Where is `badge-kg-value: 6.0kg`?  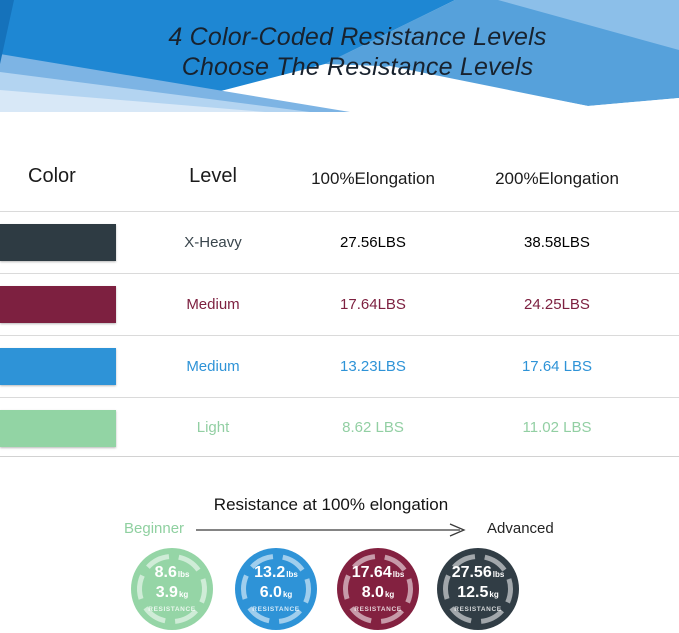 badge-kg-value: 6.0kg is located at coordinates (276, 592).